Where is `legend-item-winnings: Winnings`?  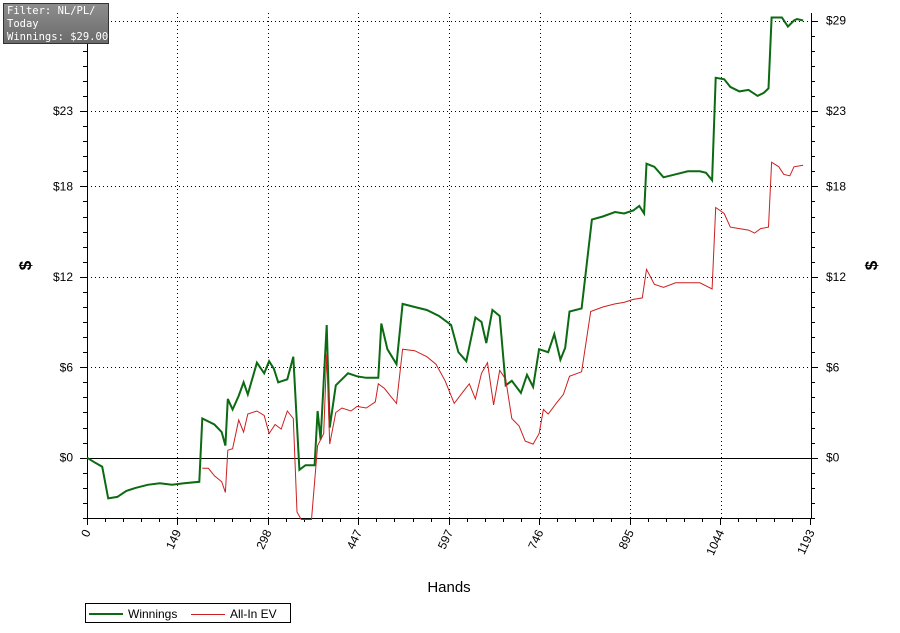
legend-item-winnings: Winnings is located at coordinates (133, 614).